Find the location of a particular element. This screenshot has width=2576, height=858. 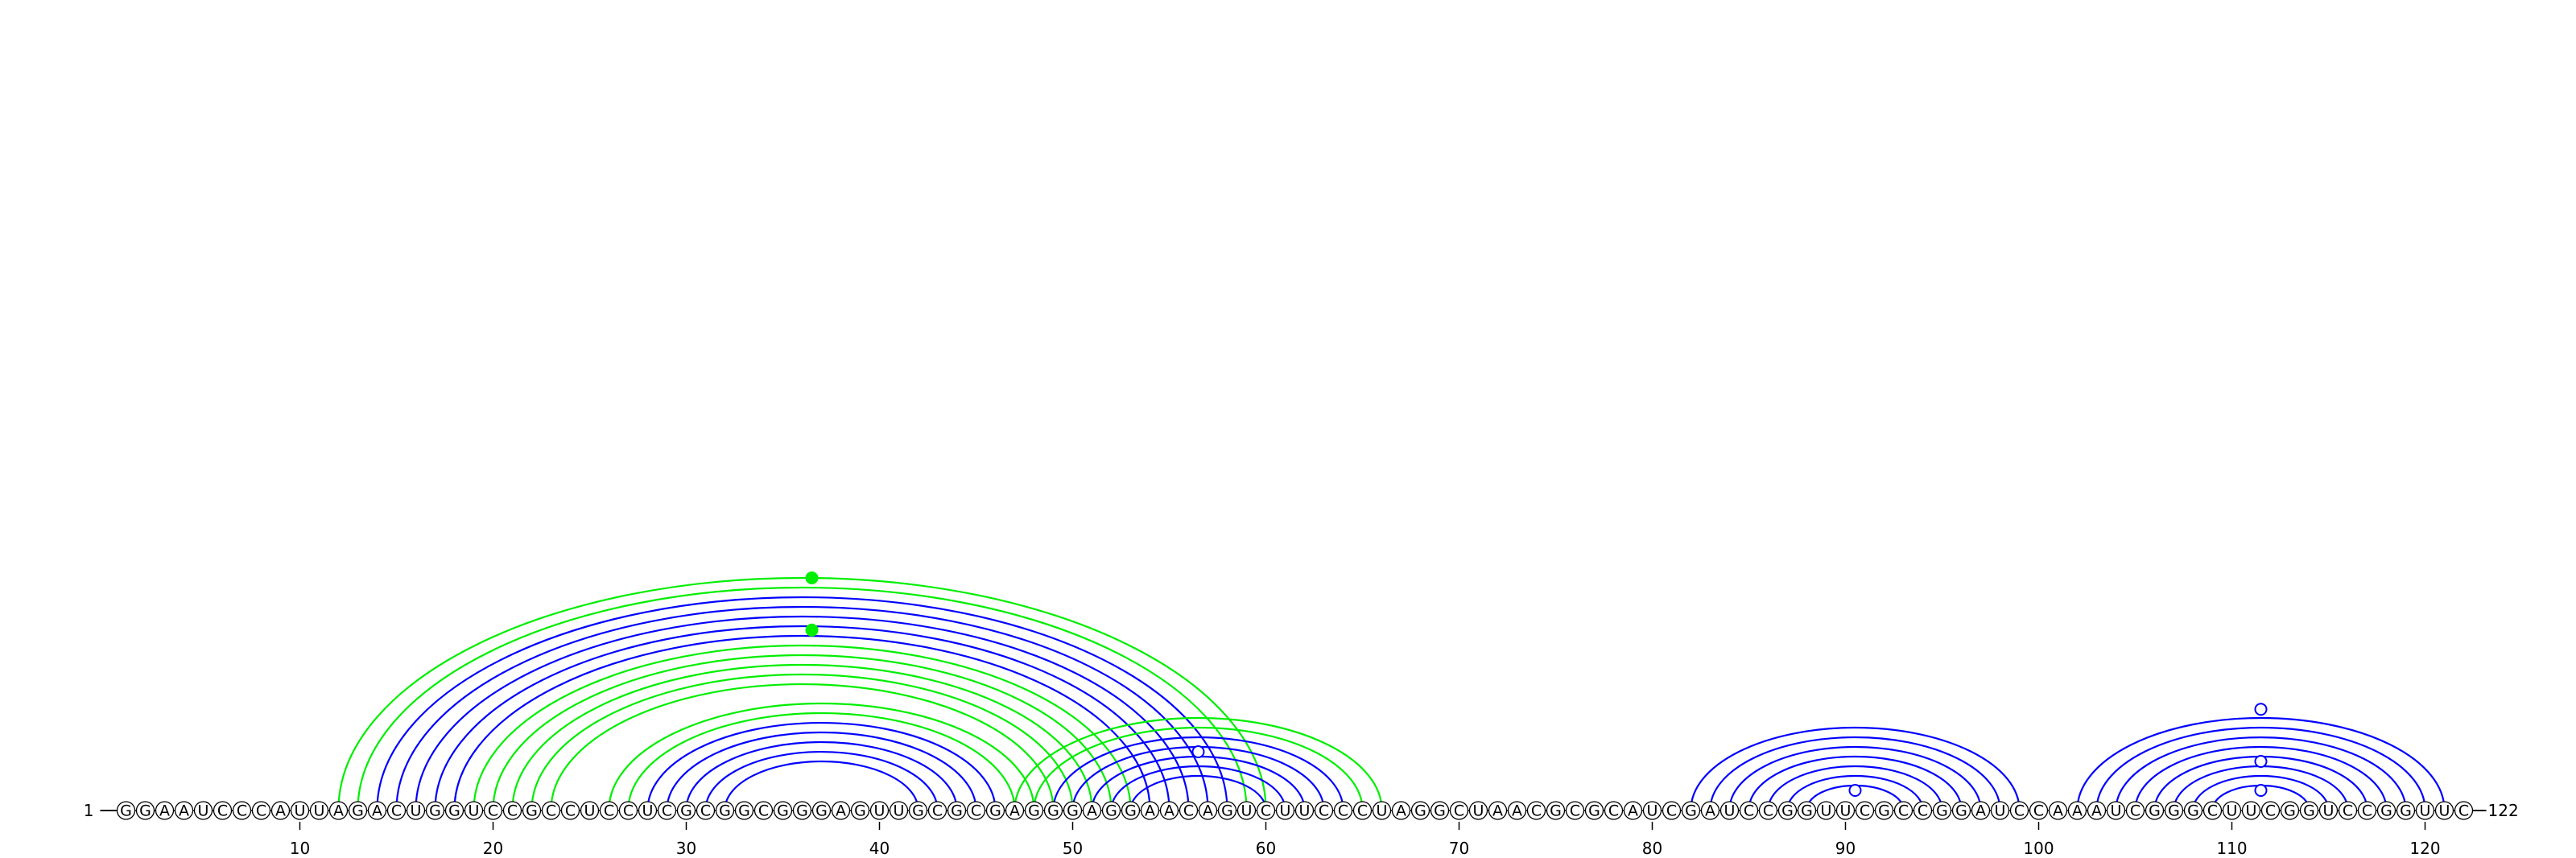

tick-label-120: 120 is located at coordinates (2424, 849).